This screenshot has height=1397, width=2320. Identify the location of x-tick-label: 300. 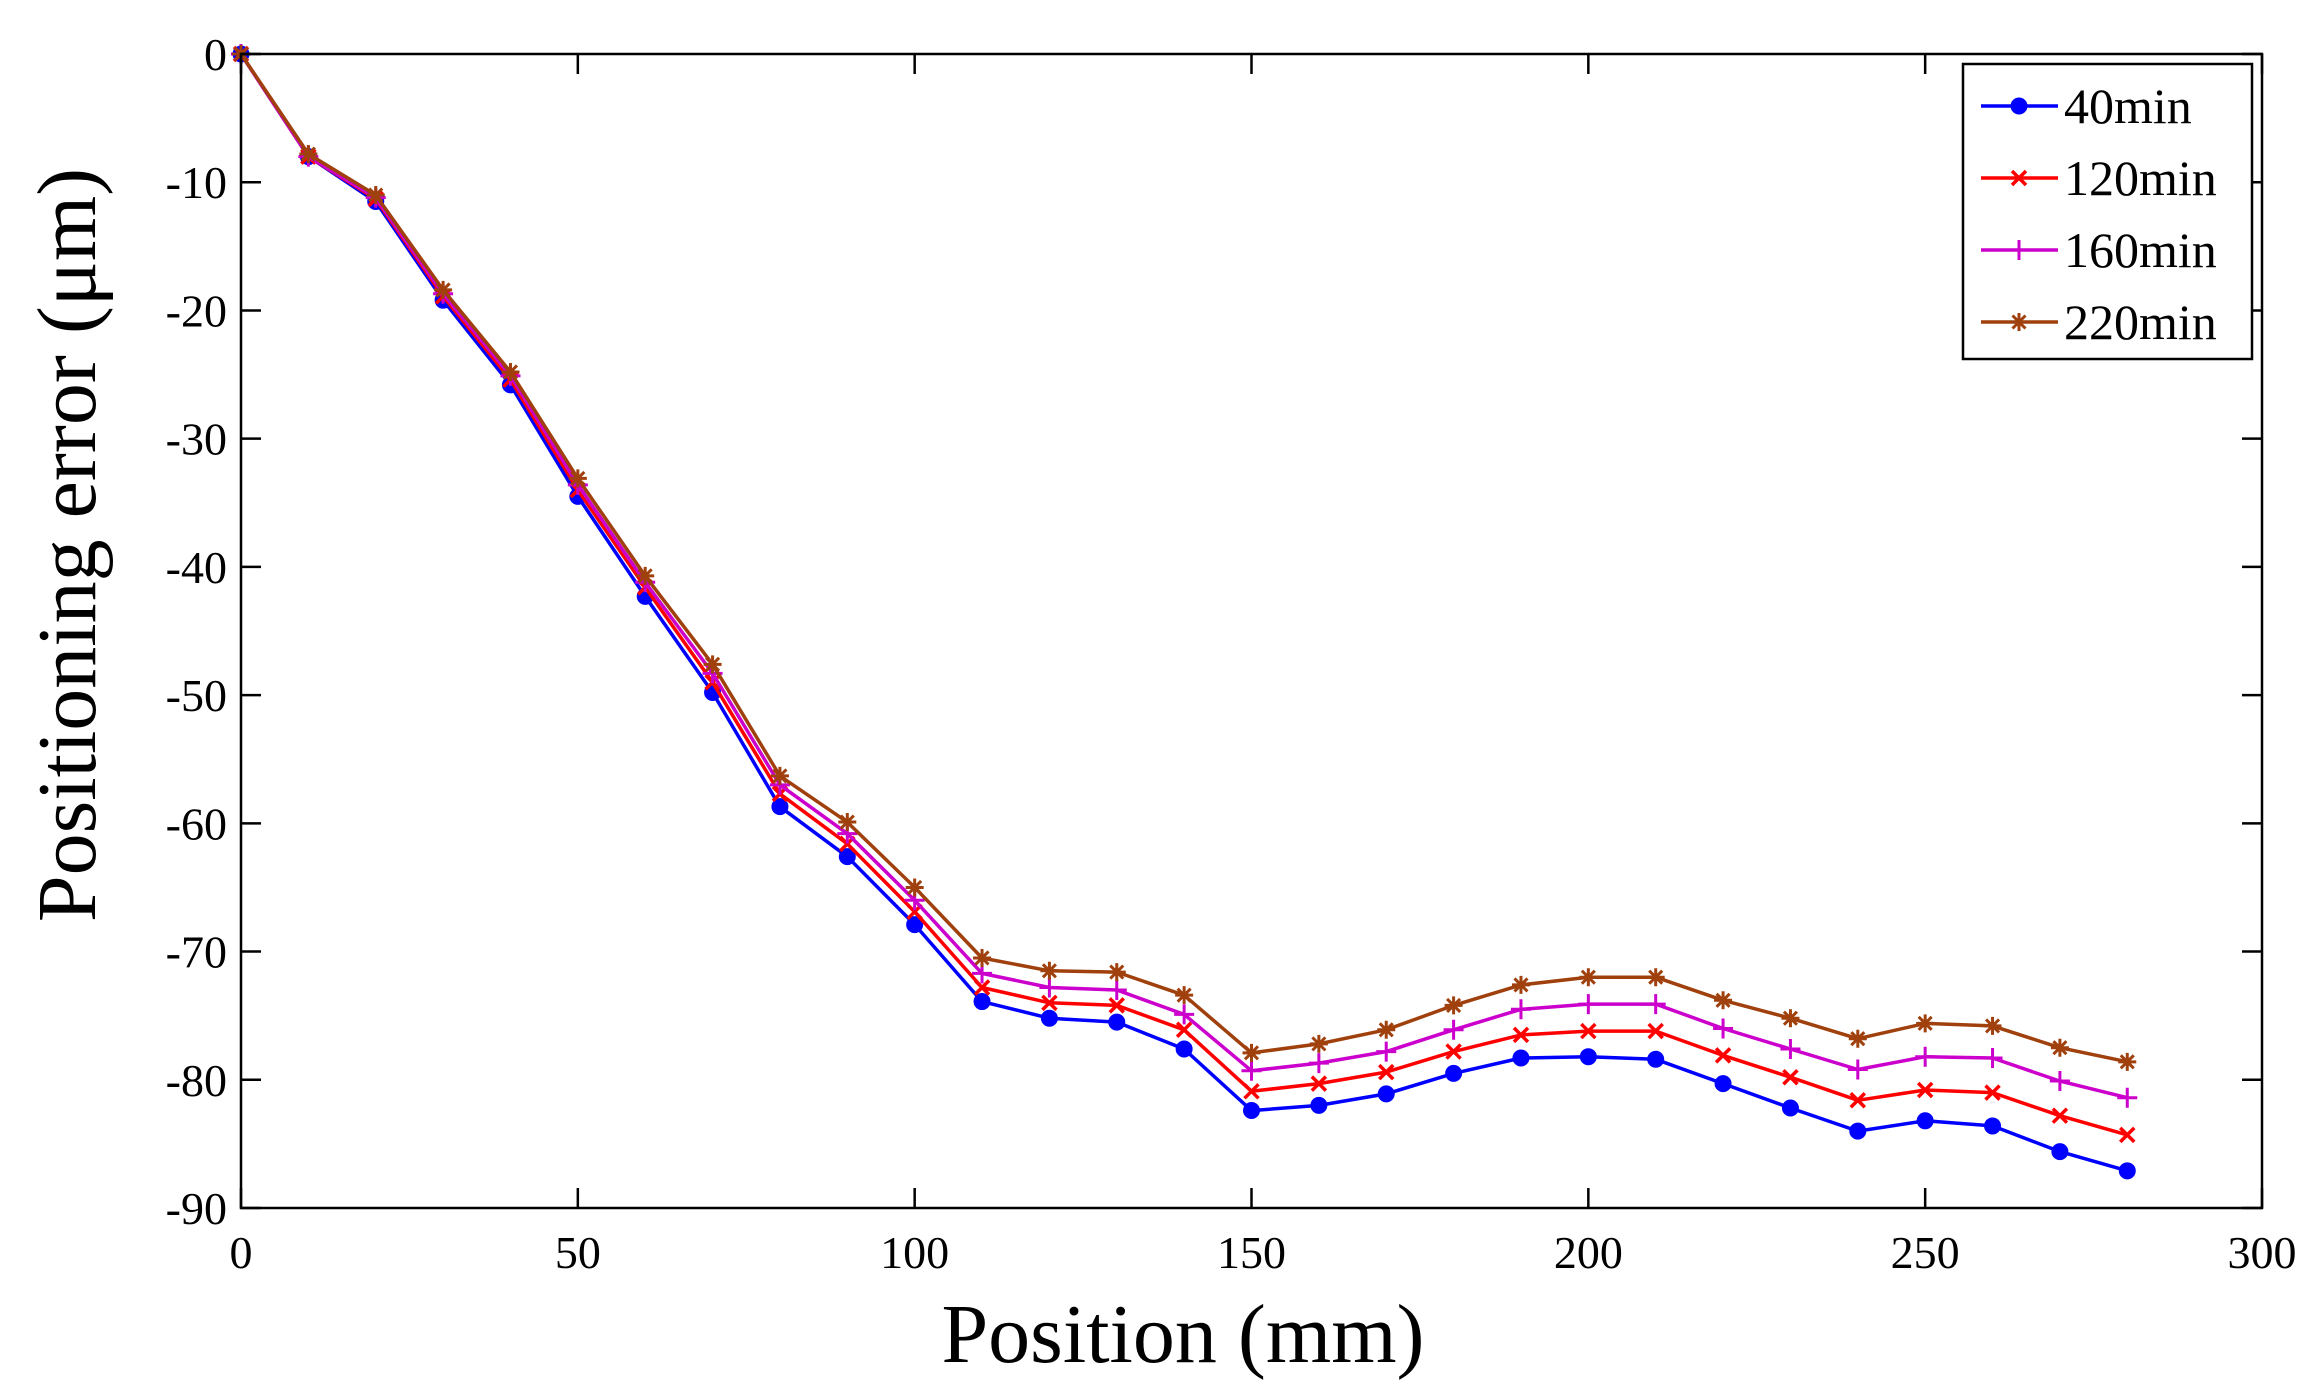
(2262, 1252).